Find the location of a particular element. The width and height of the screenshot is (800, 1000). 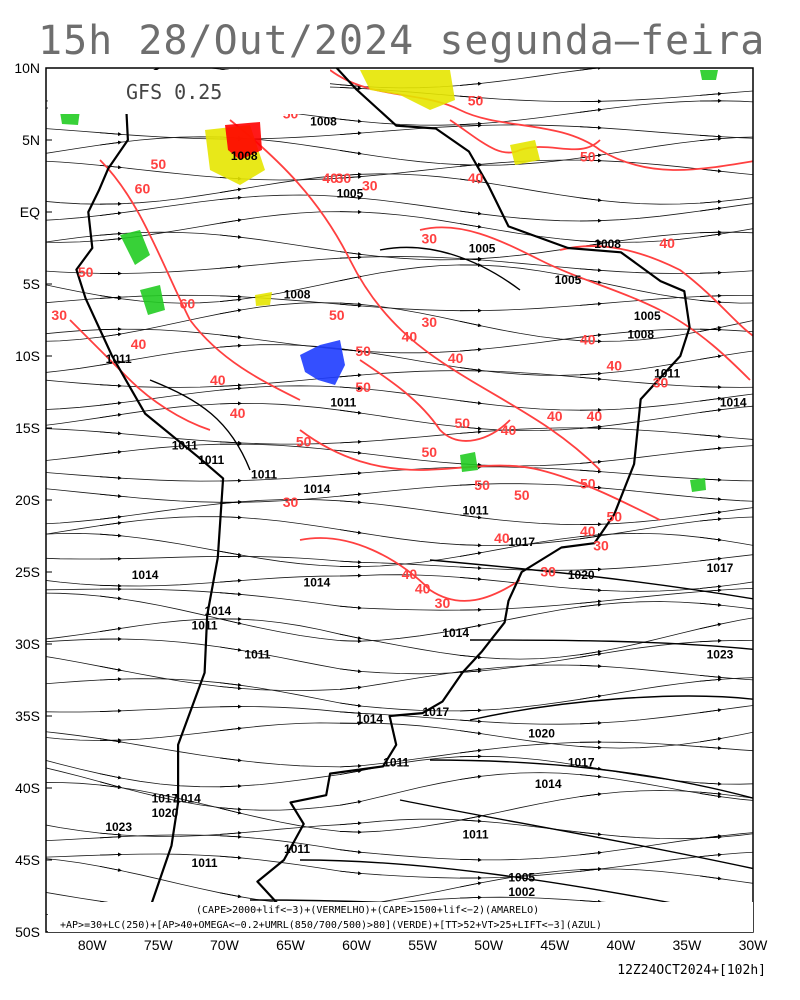

lat-tick-label: 20S is located at coordinates (27, 500).